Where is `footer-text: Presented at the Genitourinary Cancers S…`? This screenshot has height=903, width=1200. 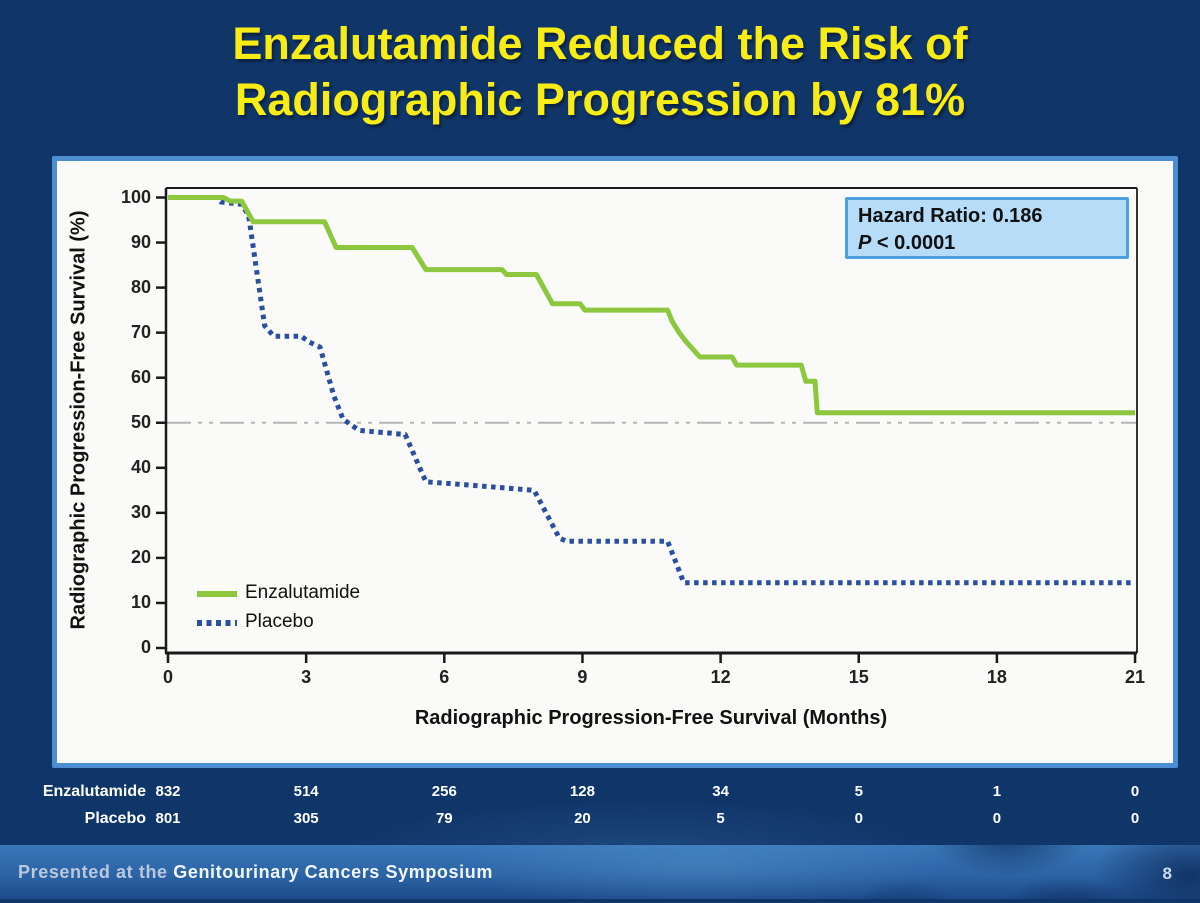 footer-text: Presented at the Genitourinary Cancers S… is located at coordinates (255, 872).